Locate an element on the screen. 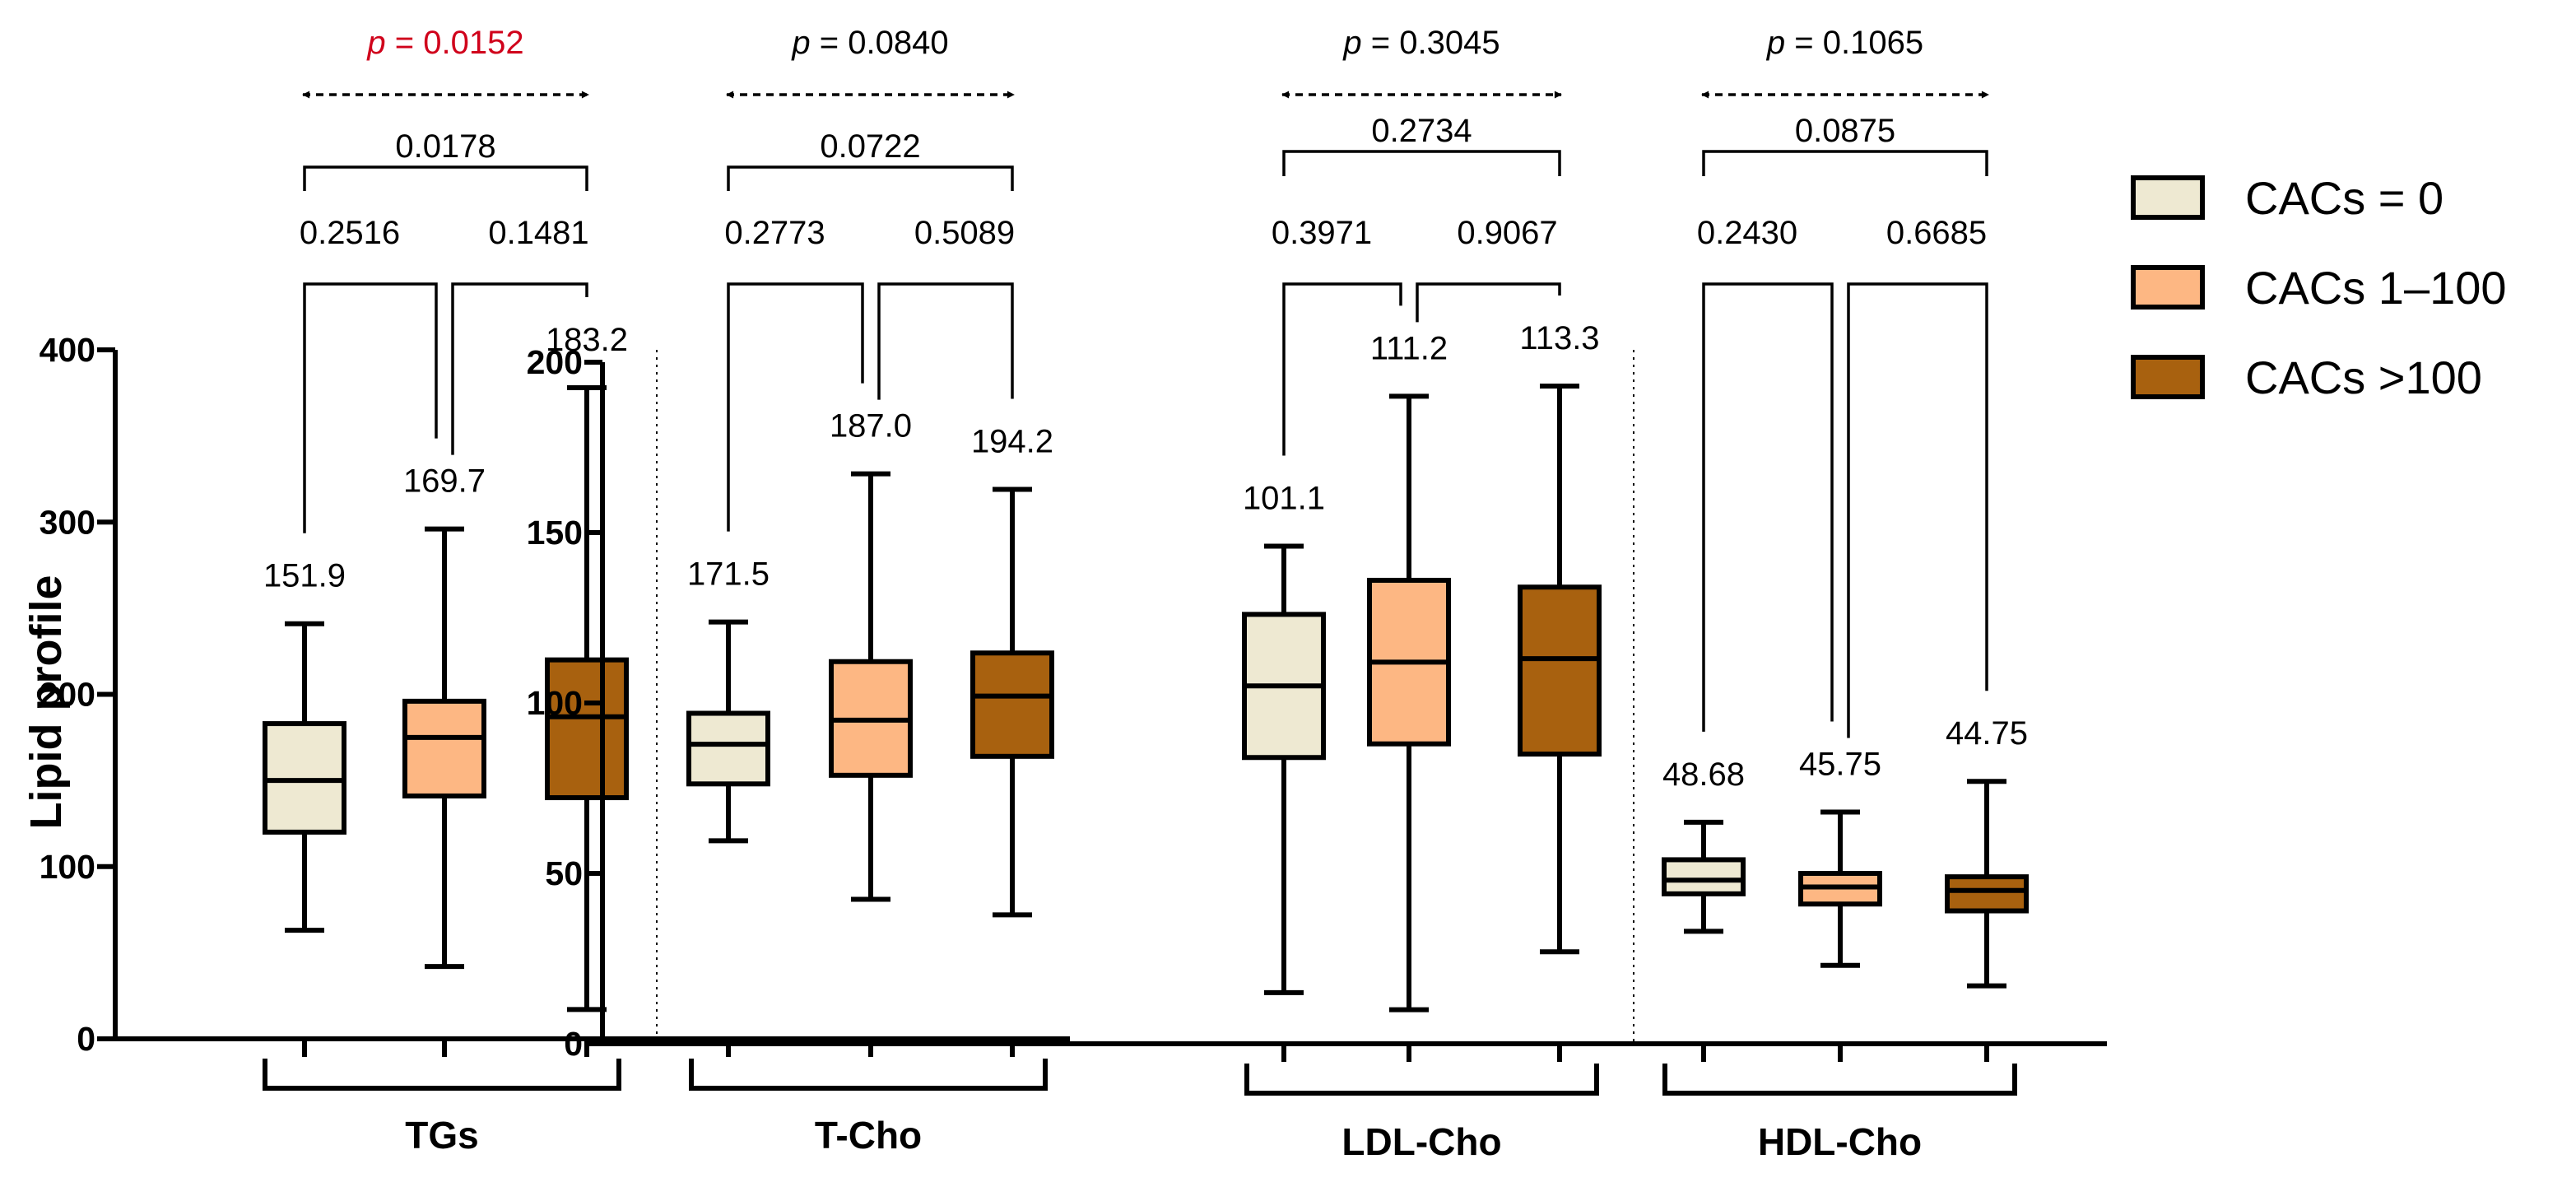 This screenshot has height=1187, width=2576. pairwise-p-g1-g3: 0.0722 is located at coordinates (870, 146).